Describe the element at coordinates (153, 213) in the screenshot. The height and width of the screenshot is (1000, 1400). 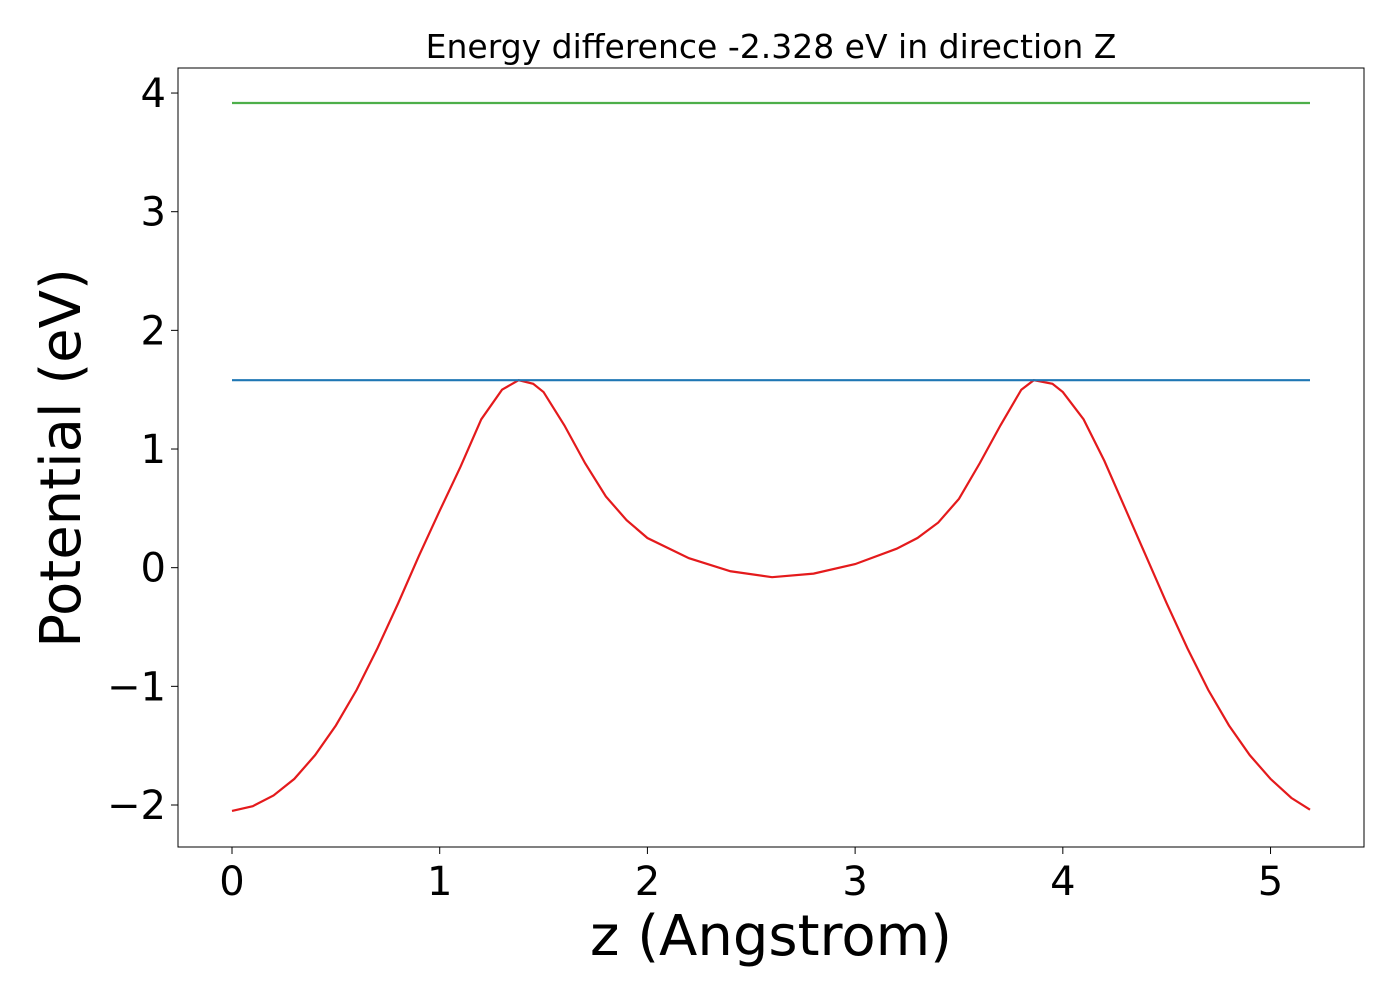
I see `y-tick-label: 3` at that location.